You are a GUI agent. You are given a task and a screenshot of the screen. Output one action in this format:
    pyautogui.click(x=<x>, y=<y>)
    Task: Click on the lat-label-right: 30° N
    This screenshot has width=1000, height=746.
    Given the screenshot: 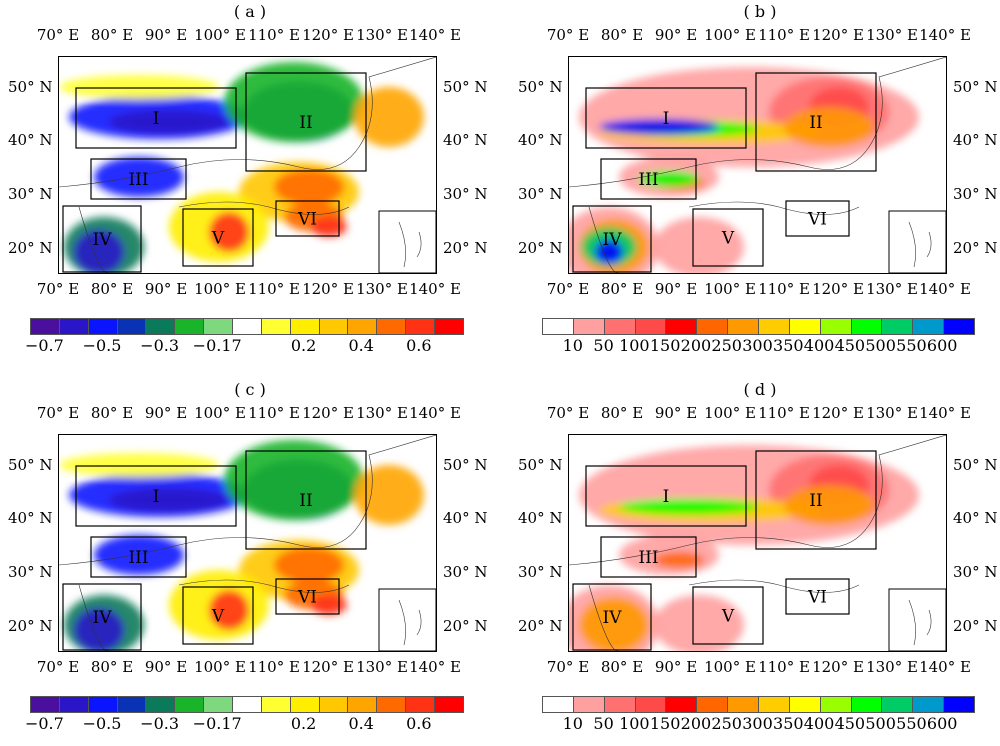 What is the action you would take?
    pyautogui.click(x=975, y=572)
    